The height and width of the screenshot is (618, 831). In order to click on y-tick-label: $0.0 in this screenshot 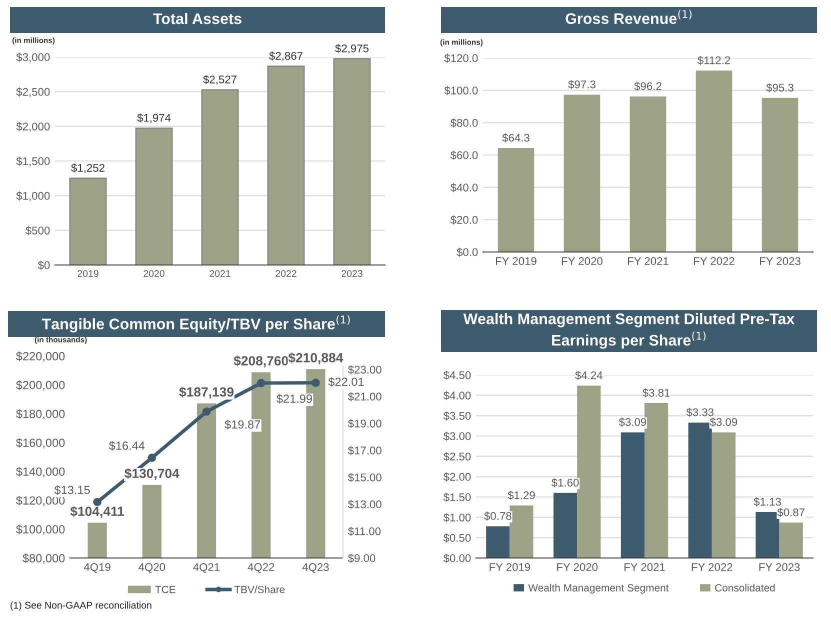, I will do `click(467, 252)`.